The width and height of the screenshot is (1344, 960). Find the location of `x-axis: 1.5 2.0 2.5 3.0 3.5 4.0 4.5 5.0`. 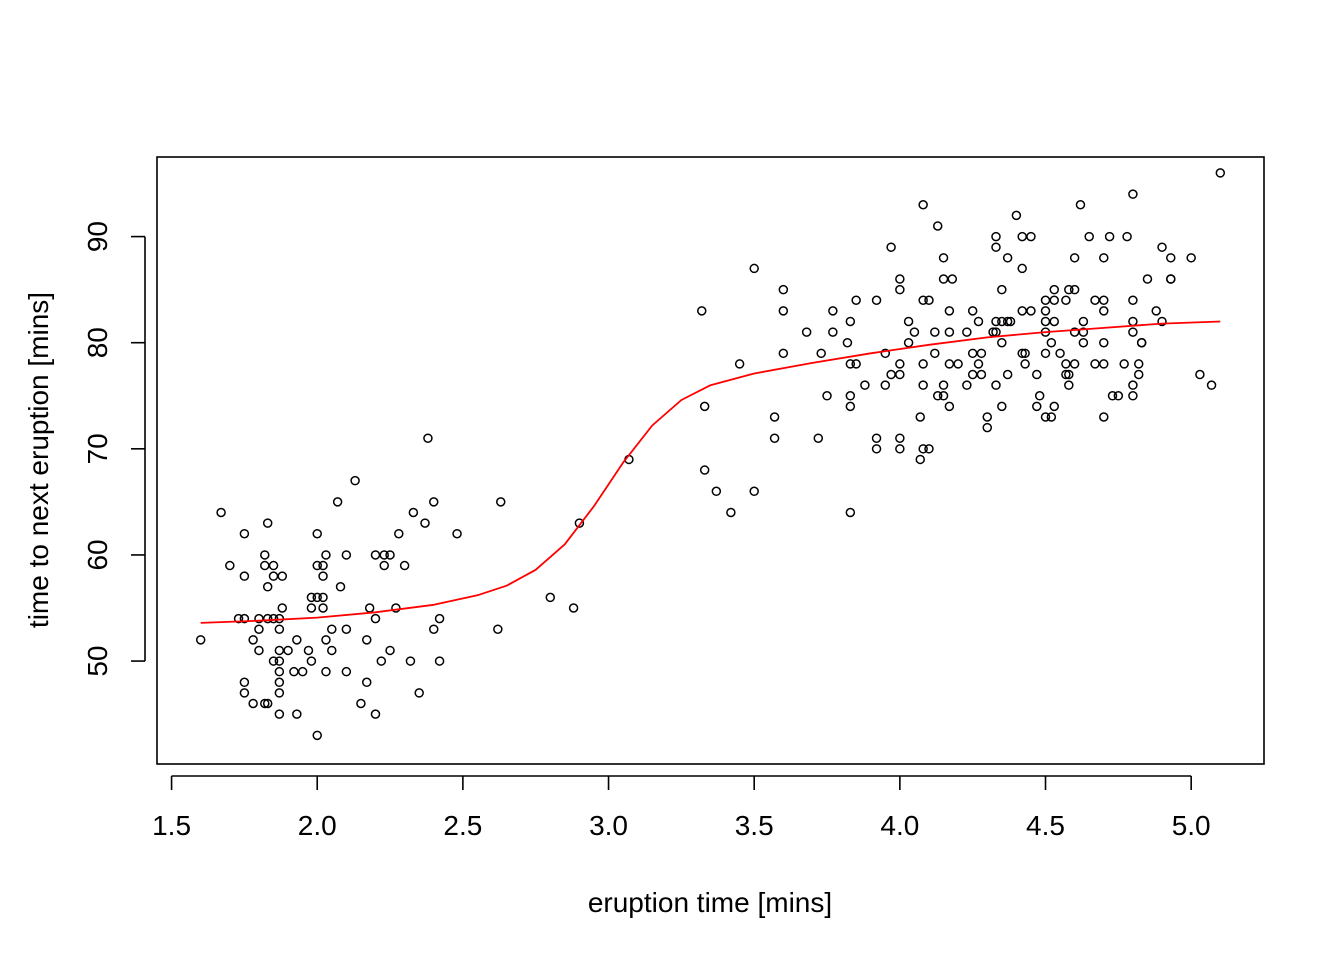

x-axis: 1.5 2.0 2.5 3.0 3.5 4.0 4.5 5.0 is located at coordinates (681, 808).